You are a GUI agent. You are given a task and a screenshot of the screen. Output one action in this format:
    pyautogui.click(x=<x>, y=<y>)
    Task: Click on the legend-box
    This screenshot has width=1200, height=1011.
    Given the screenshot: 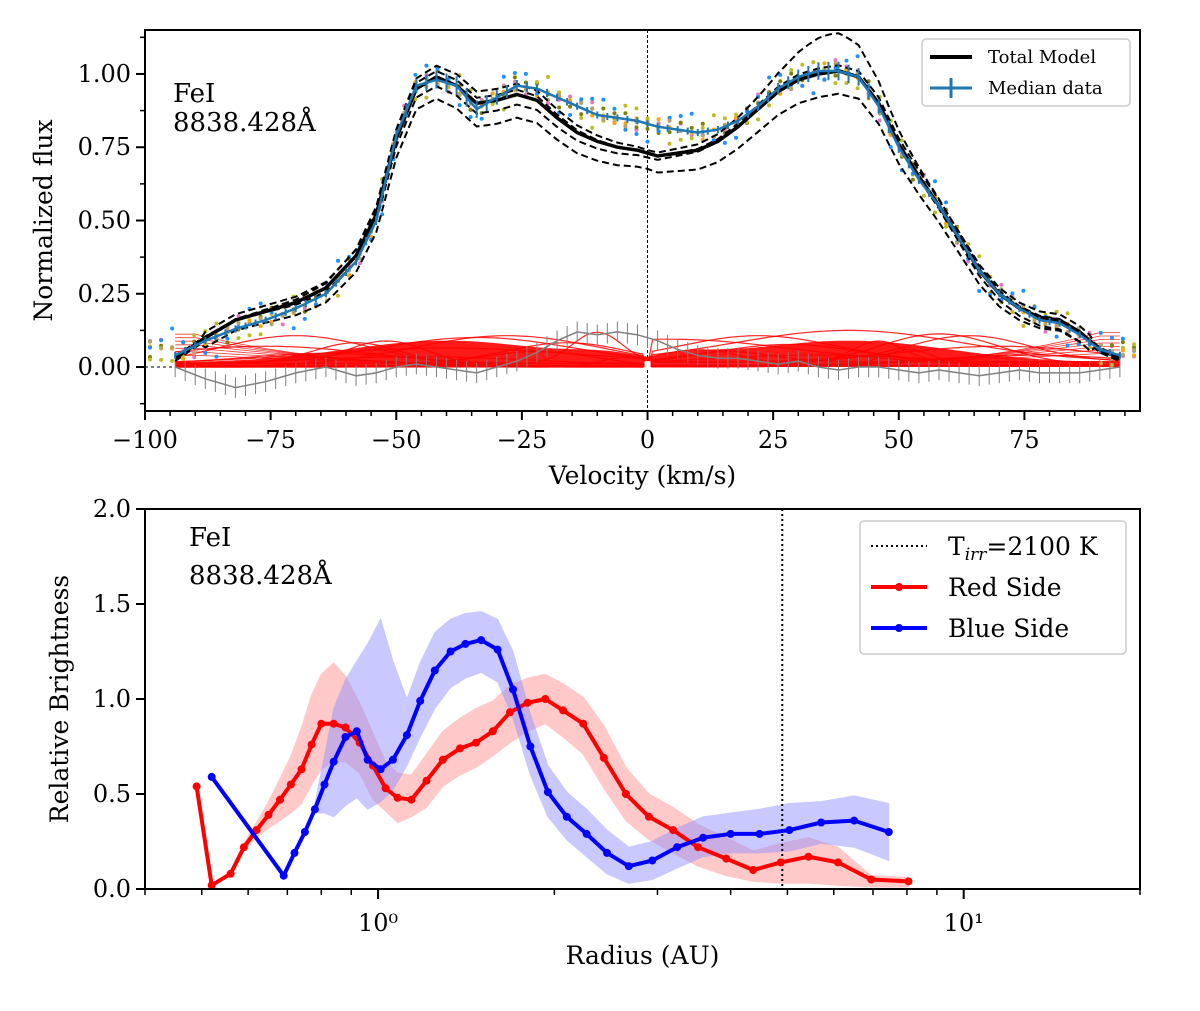 What is the action you would take?
    pyautogui.click(x=1026, y=72)
    